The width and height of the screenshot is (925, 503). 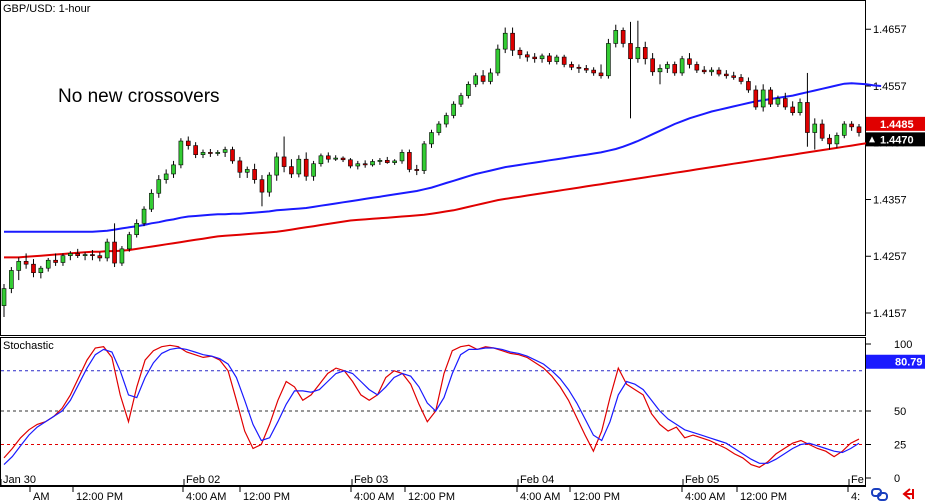 I want to click on x-date-label: Feb 02, so click(x=203, y=480).